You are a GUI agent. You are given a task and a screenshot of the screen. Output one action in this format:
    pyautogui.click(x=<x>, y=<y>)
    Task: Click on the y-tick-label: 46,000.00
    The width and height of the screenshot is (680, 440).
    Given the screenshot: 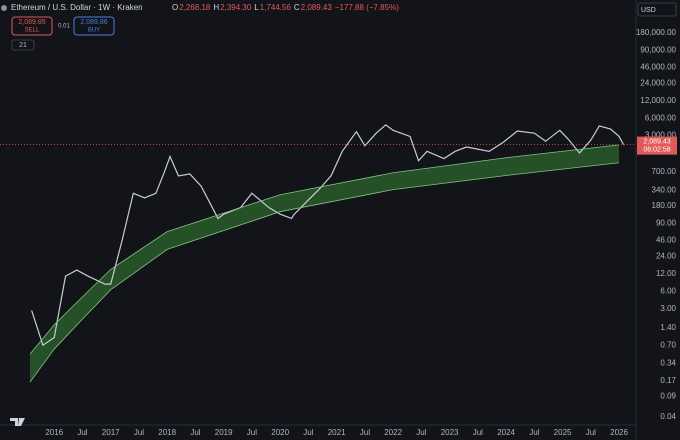 What is the action you would take?
    pyautogui.click(x=658, y=66)
    